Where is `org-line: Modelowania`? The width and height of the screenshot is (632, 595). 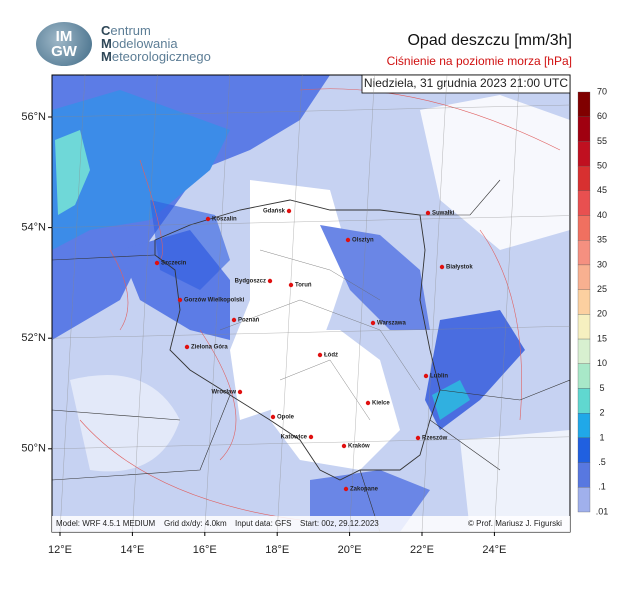 org-line: Modelowania is located at coordinates (139, 43).